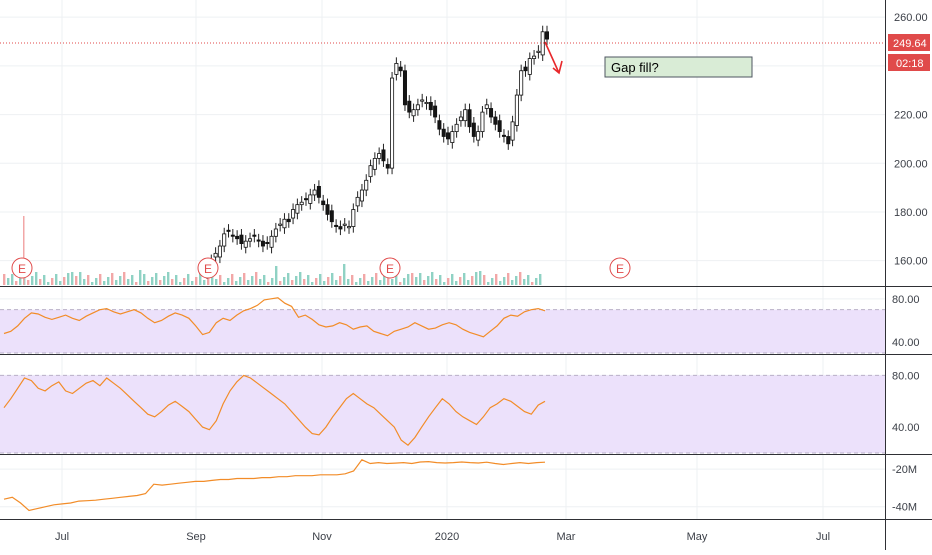 This screenshot has height=555, width=932. Describe the element at coordinates (678, 67) in the screenshot. I see `annotation-box` at that location.